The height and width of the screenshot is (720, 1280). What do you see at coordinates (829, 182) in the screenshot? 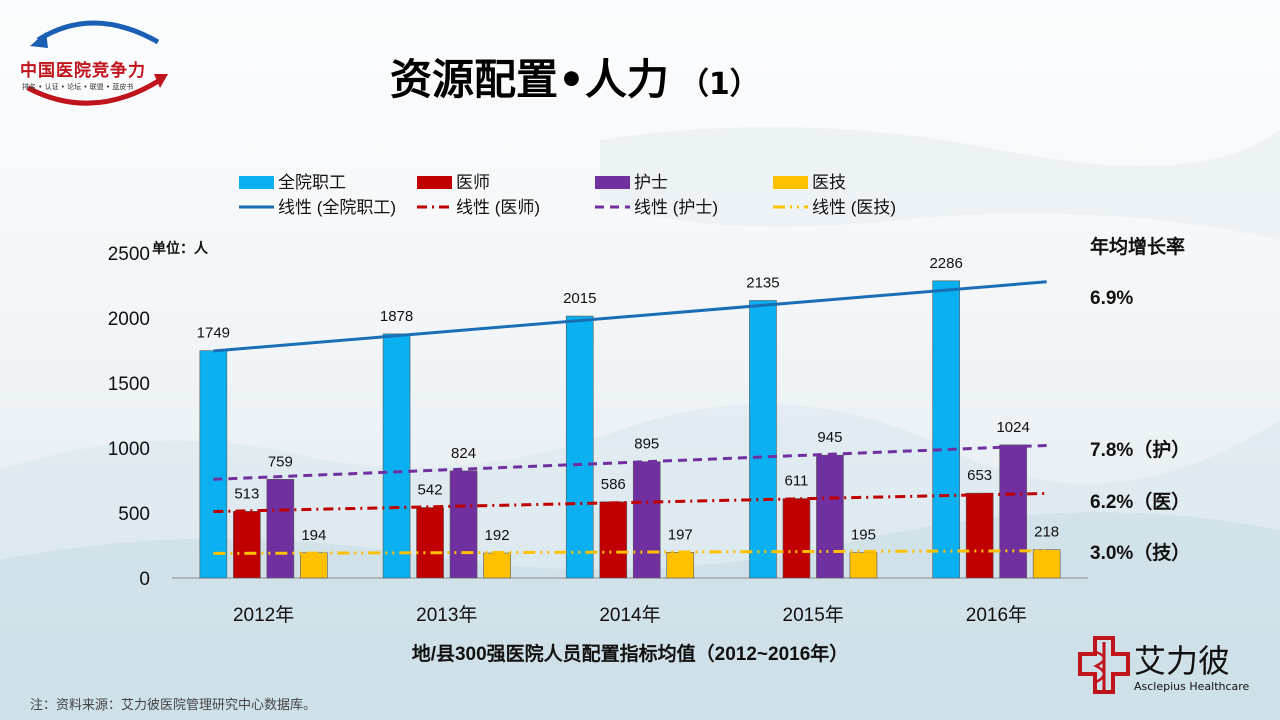
I see `legend-label-3: 医技` at bounding box center [829, 182].